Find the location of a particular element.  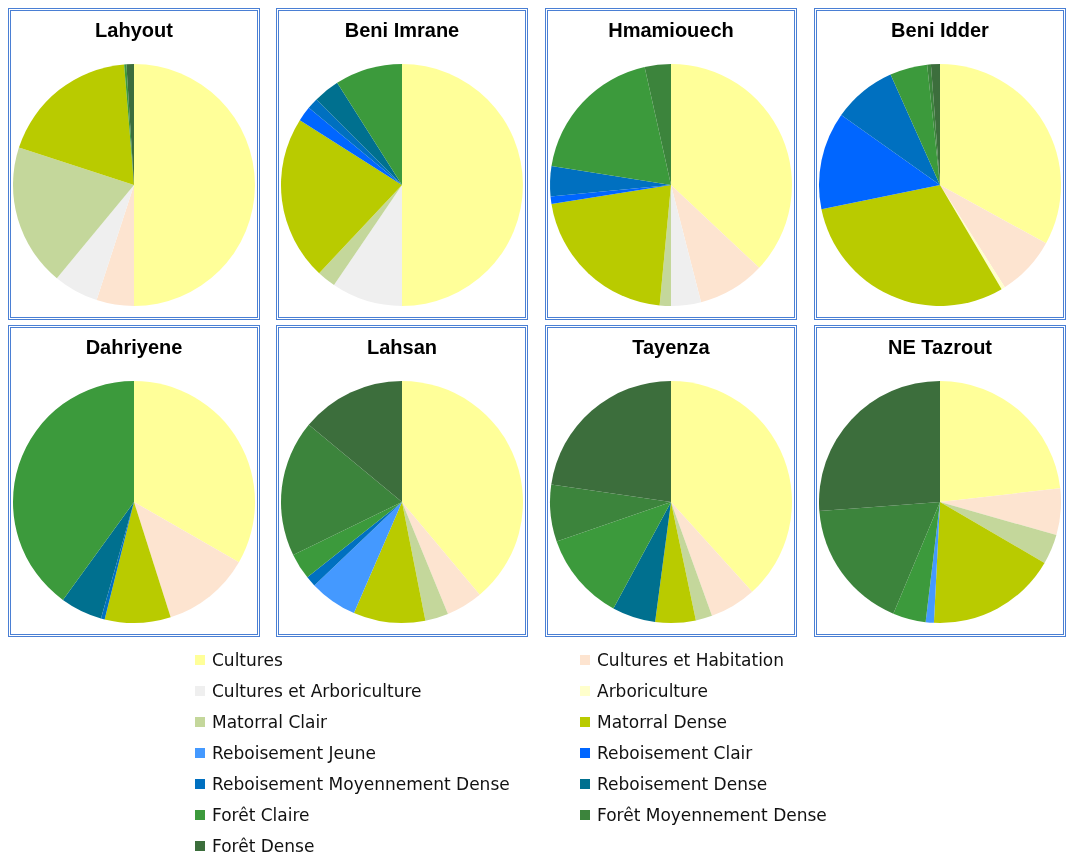

legend-label: Forêt Dense is located at coordinates (263, 846).